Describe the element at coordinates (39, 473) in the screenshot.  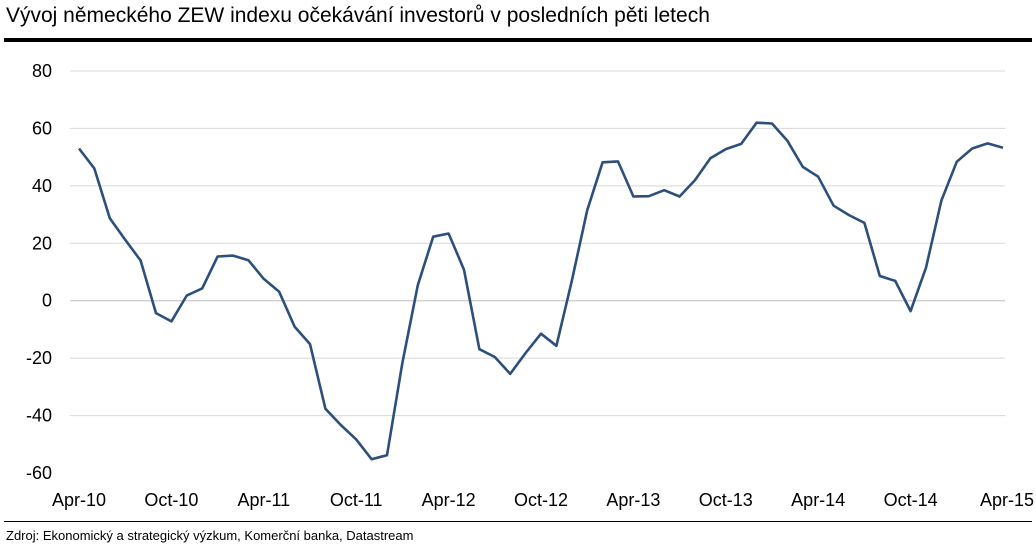
I see `y-tick-label: -60` at that location.